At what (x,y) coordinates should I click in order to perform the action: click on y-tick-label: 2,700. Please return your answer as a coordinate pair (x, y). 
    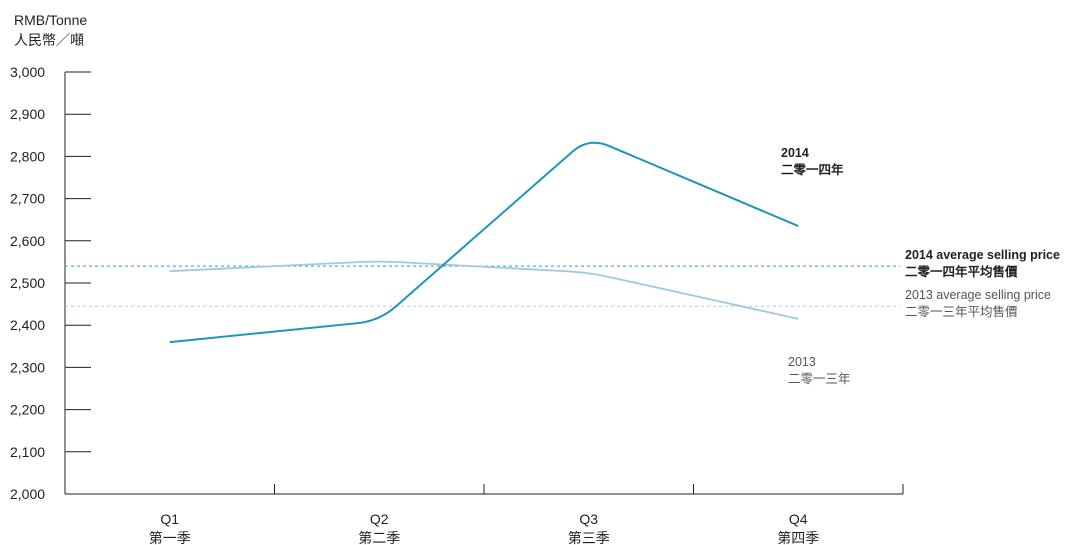
    Looking at the image, I should click on (27, 199).